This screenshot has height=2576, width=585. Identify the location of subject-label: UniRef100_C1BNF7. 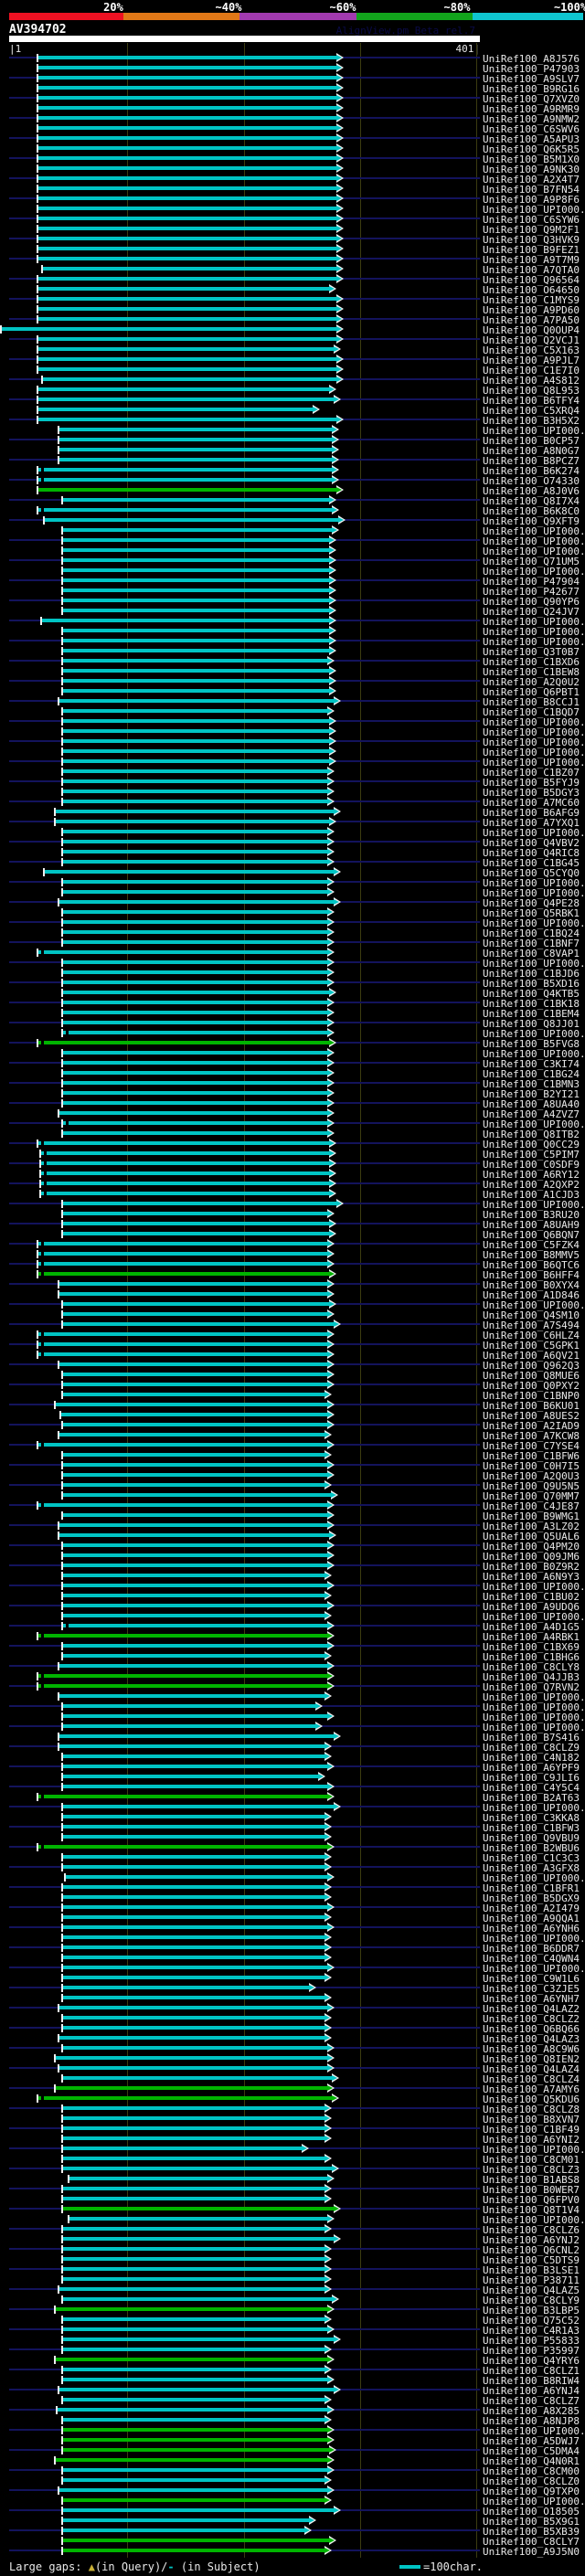
(532, 943).